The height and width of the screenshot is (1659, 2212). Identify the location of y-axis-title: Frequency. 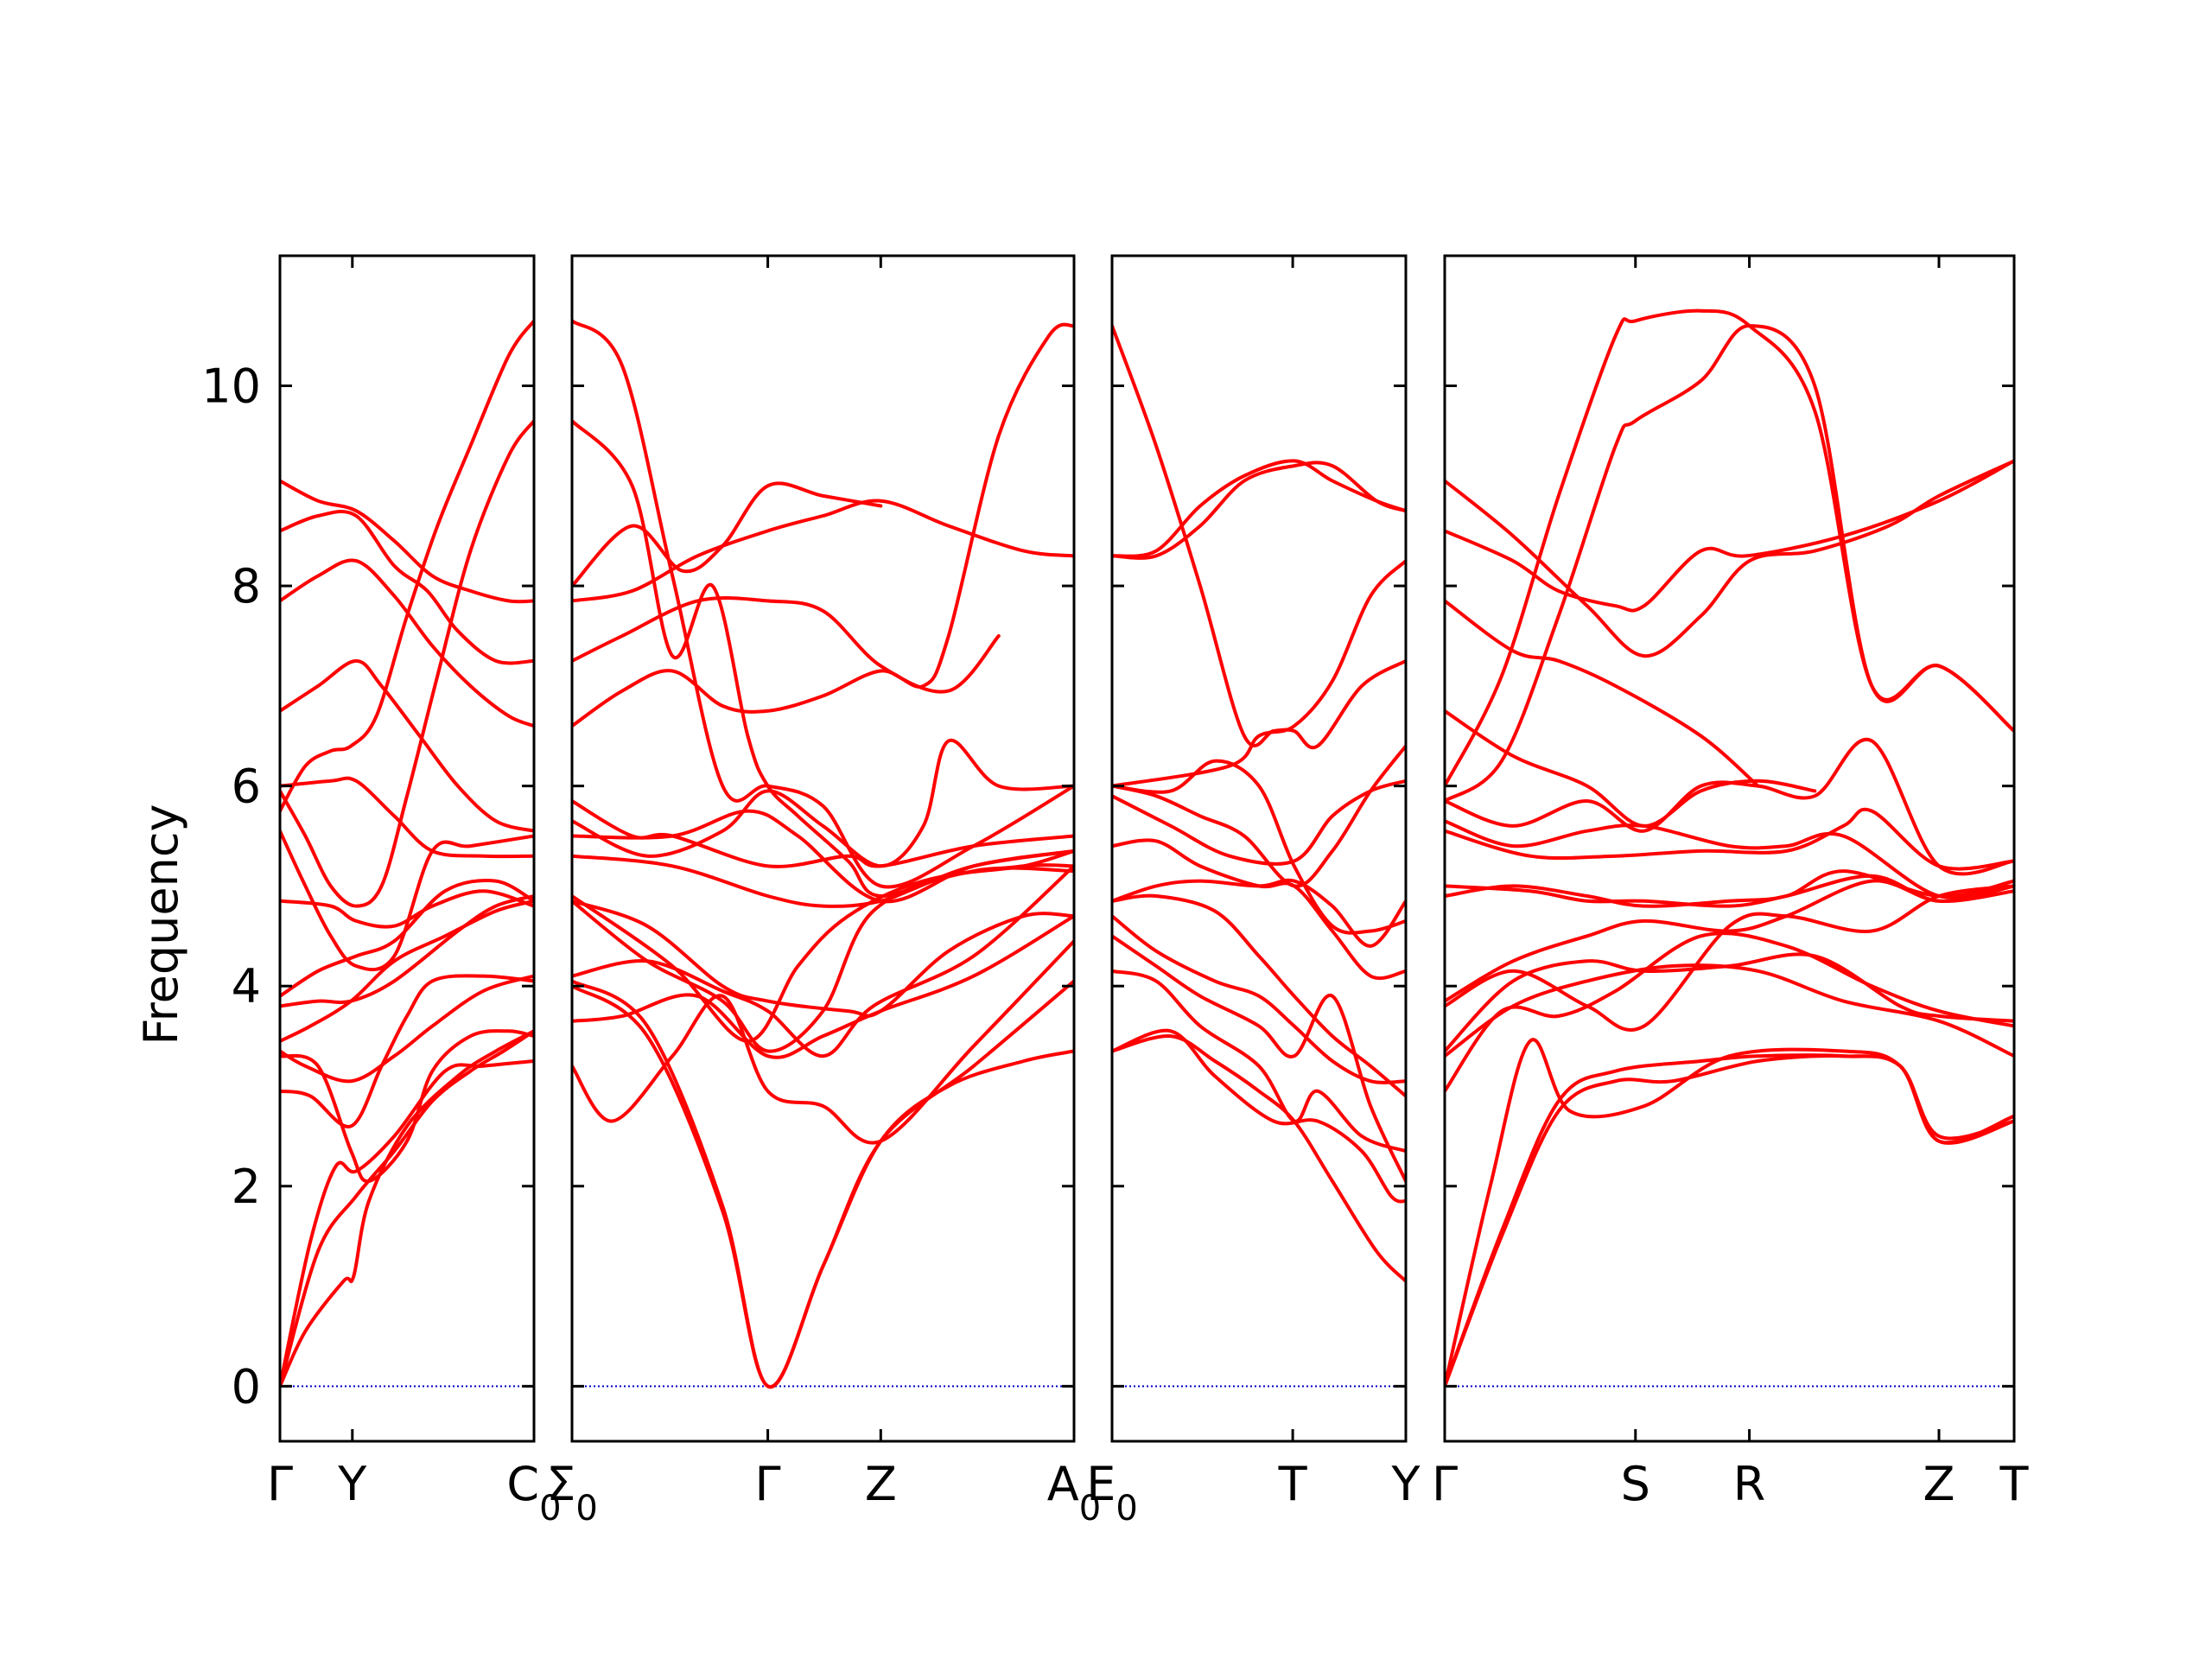
(161, 925).